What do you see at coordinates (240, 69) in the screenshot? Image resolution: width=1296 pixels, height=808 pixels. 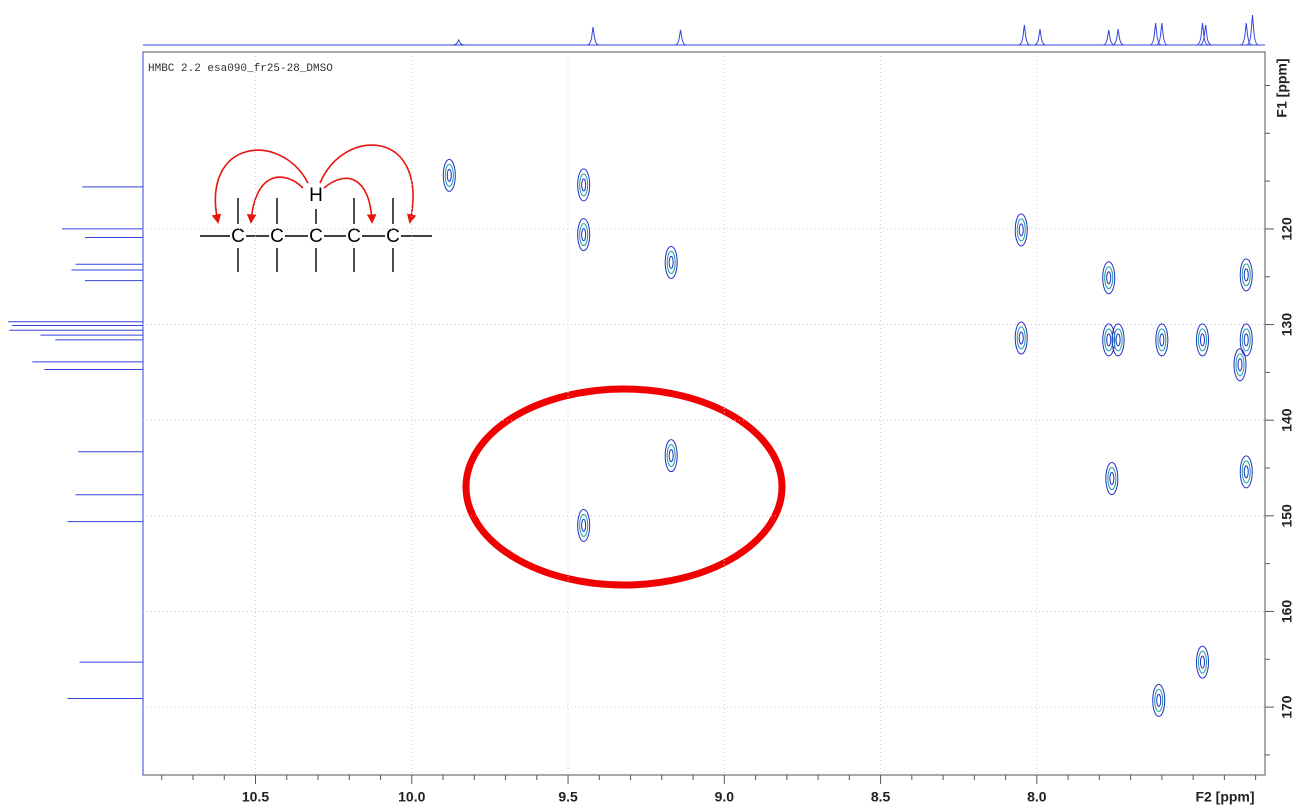 I see `annotation: HMBC 2.2 esa090_fr25-28_DMSO` at bounding box center [240, 69].